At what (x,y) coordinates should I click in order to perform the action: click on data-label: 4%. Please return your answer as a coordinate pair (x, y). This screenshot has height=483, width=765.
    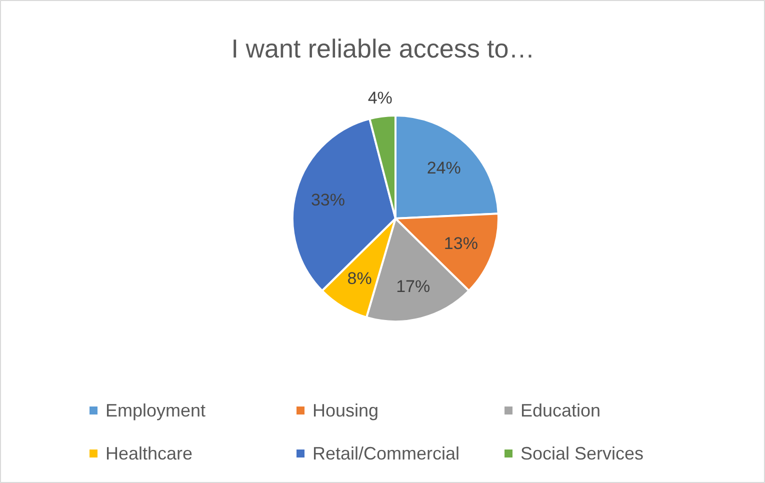
    Looking at the image, I should click on (380, 98).